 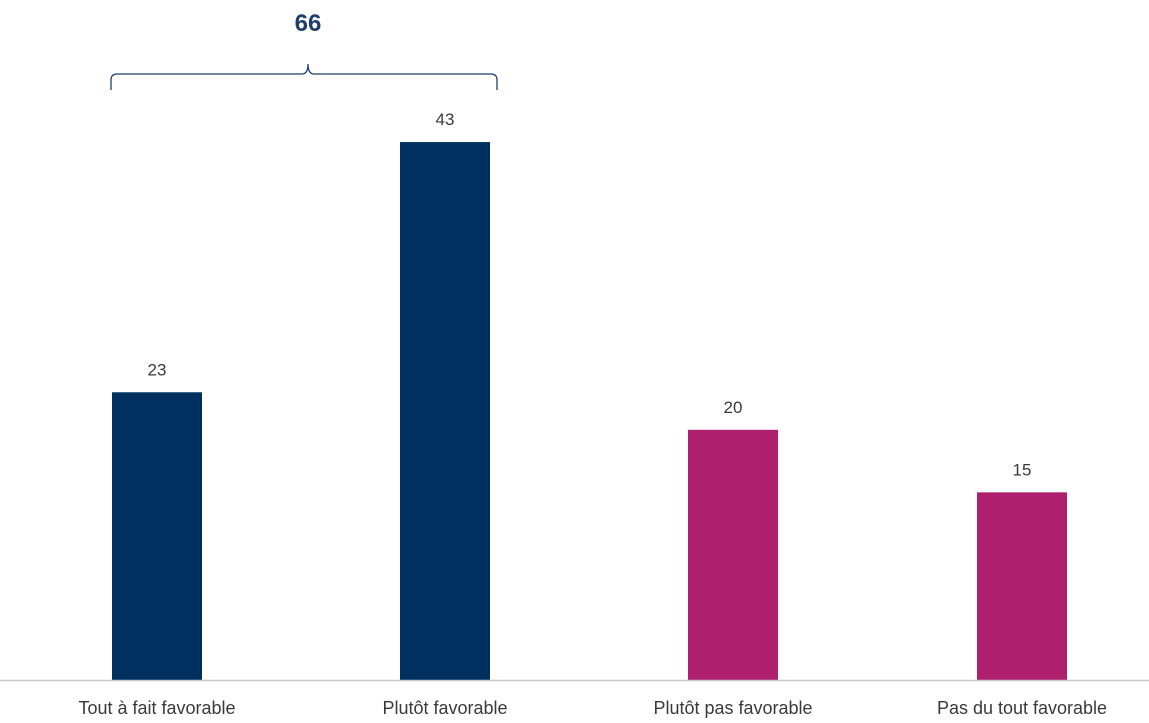 I want to click on category-label-3: Pas du tout favorable, so click(x=1022, y=708).